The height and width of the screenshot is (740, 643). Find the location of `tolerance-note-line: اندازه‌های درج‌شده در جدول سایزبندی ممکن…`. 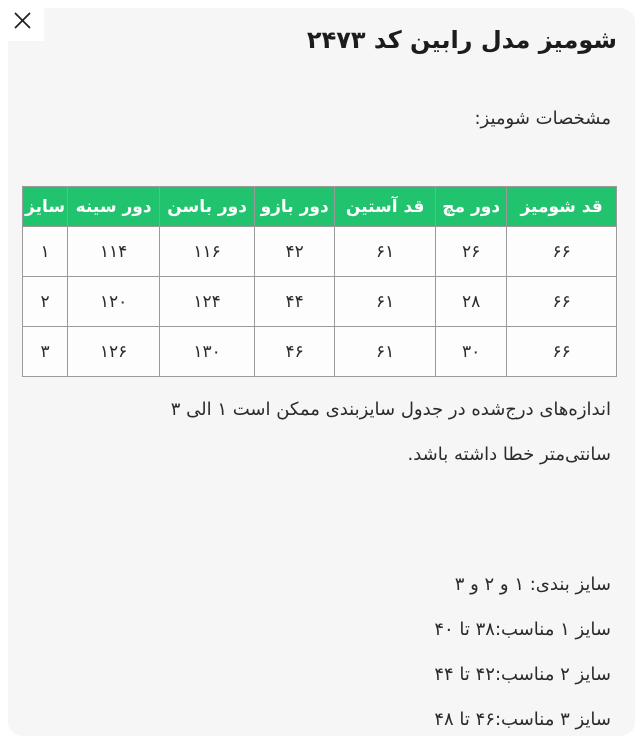

tolerance-note-line: اندازه‌های درج‌شده در جدول سایزبندی ممکن… is located at coordinates (390, 409).